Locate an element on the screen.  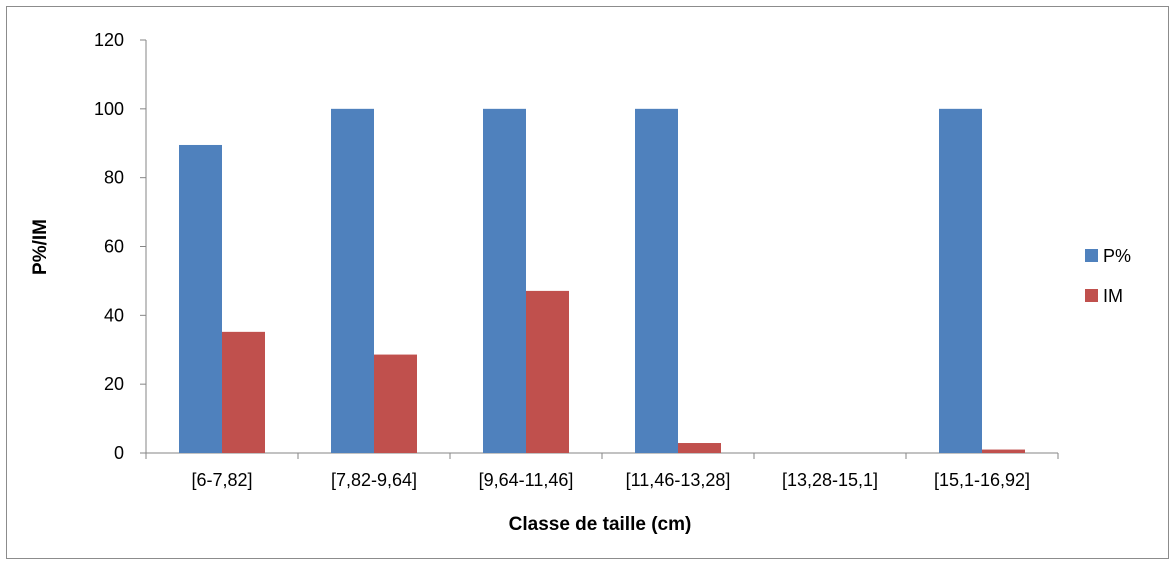
y-tick-label: 40 is located at coordinates (114, 315).